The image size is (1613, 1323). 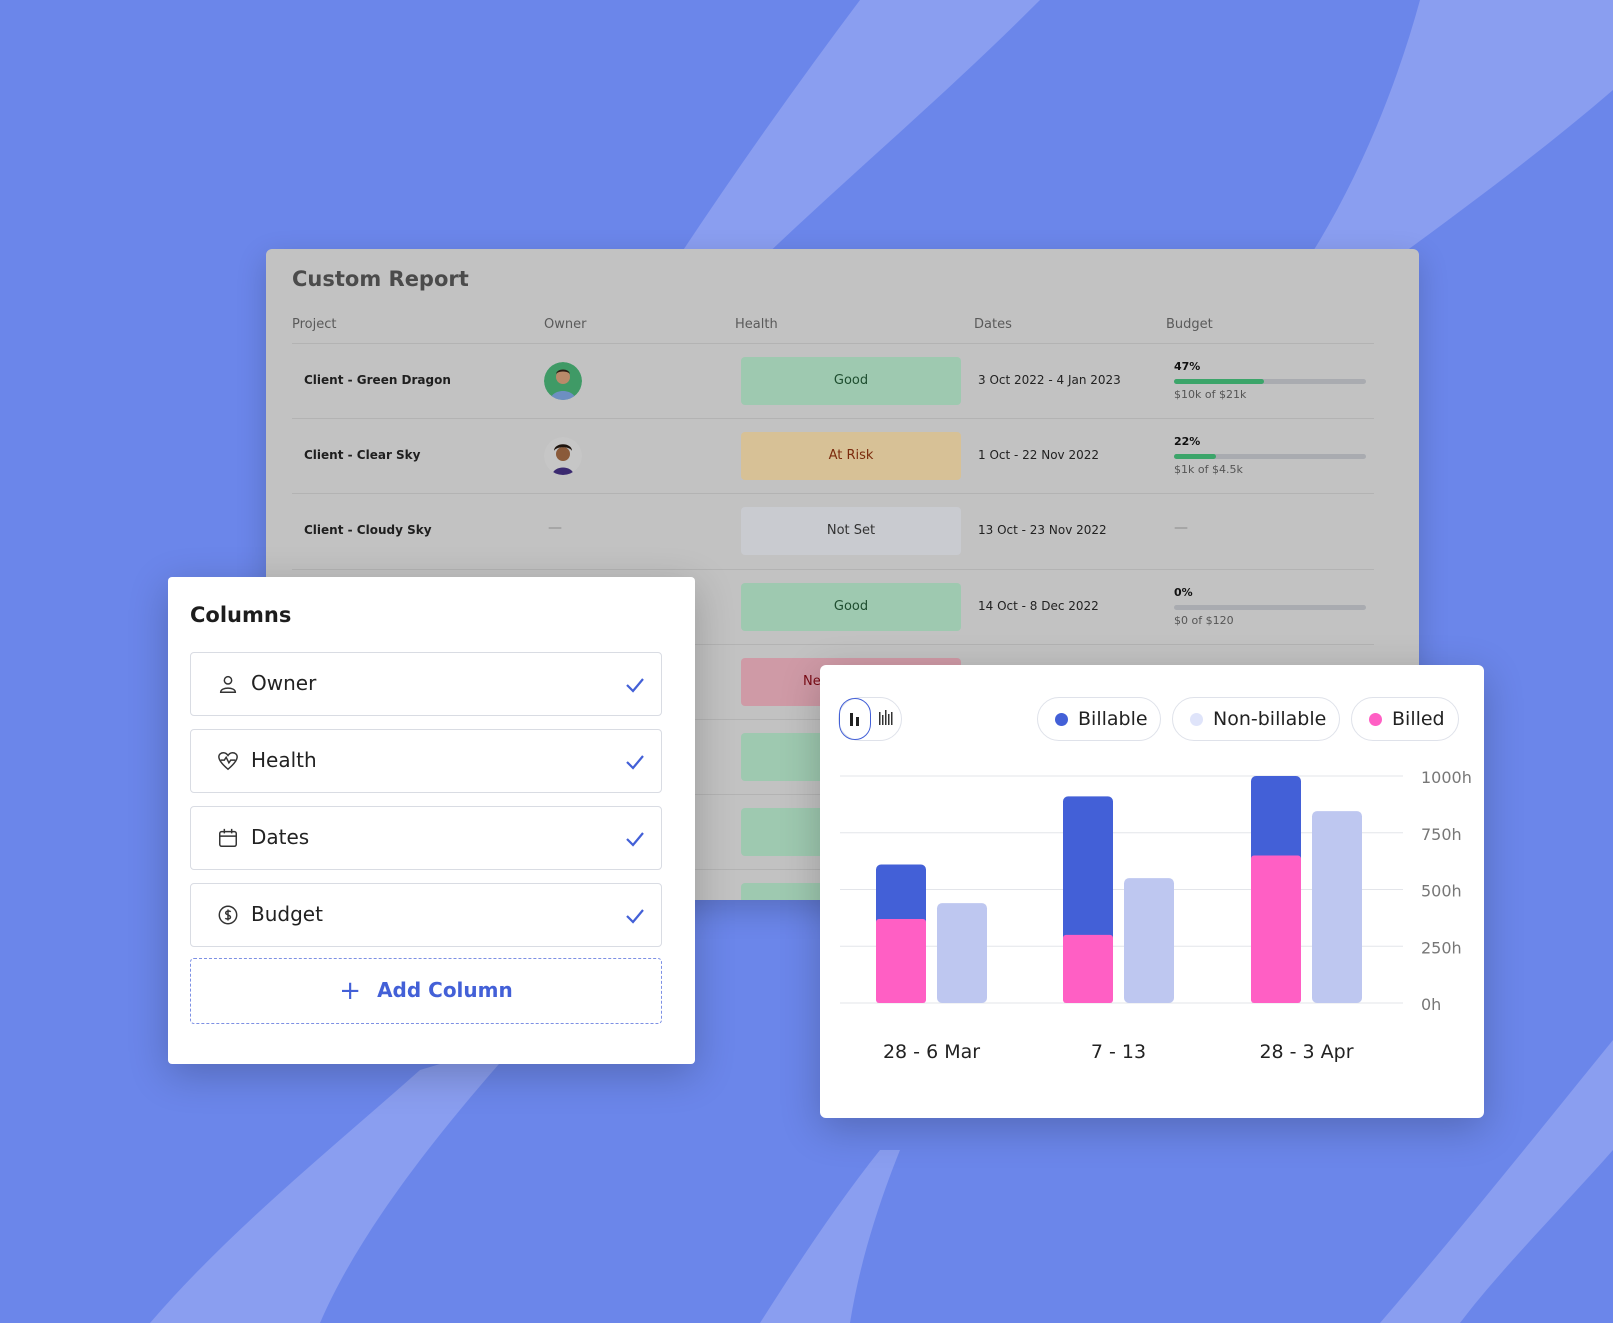 I want to click on project-name: Client - Clear Sky, so click(x=362, y=455).